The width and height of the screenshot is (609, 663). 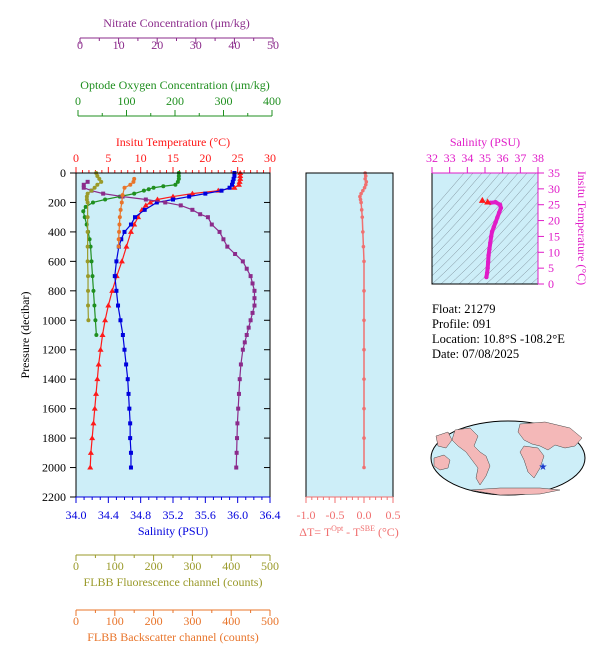 What do you see at coordinates (364, 515) in the screenshot?
I see `delta-t-axis-tick-label: 0.0` at bounding box center [364, 515].